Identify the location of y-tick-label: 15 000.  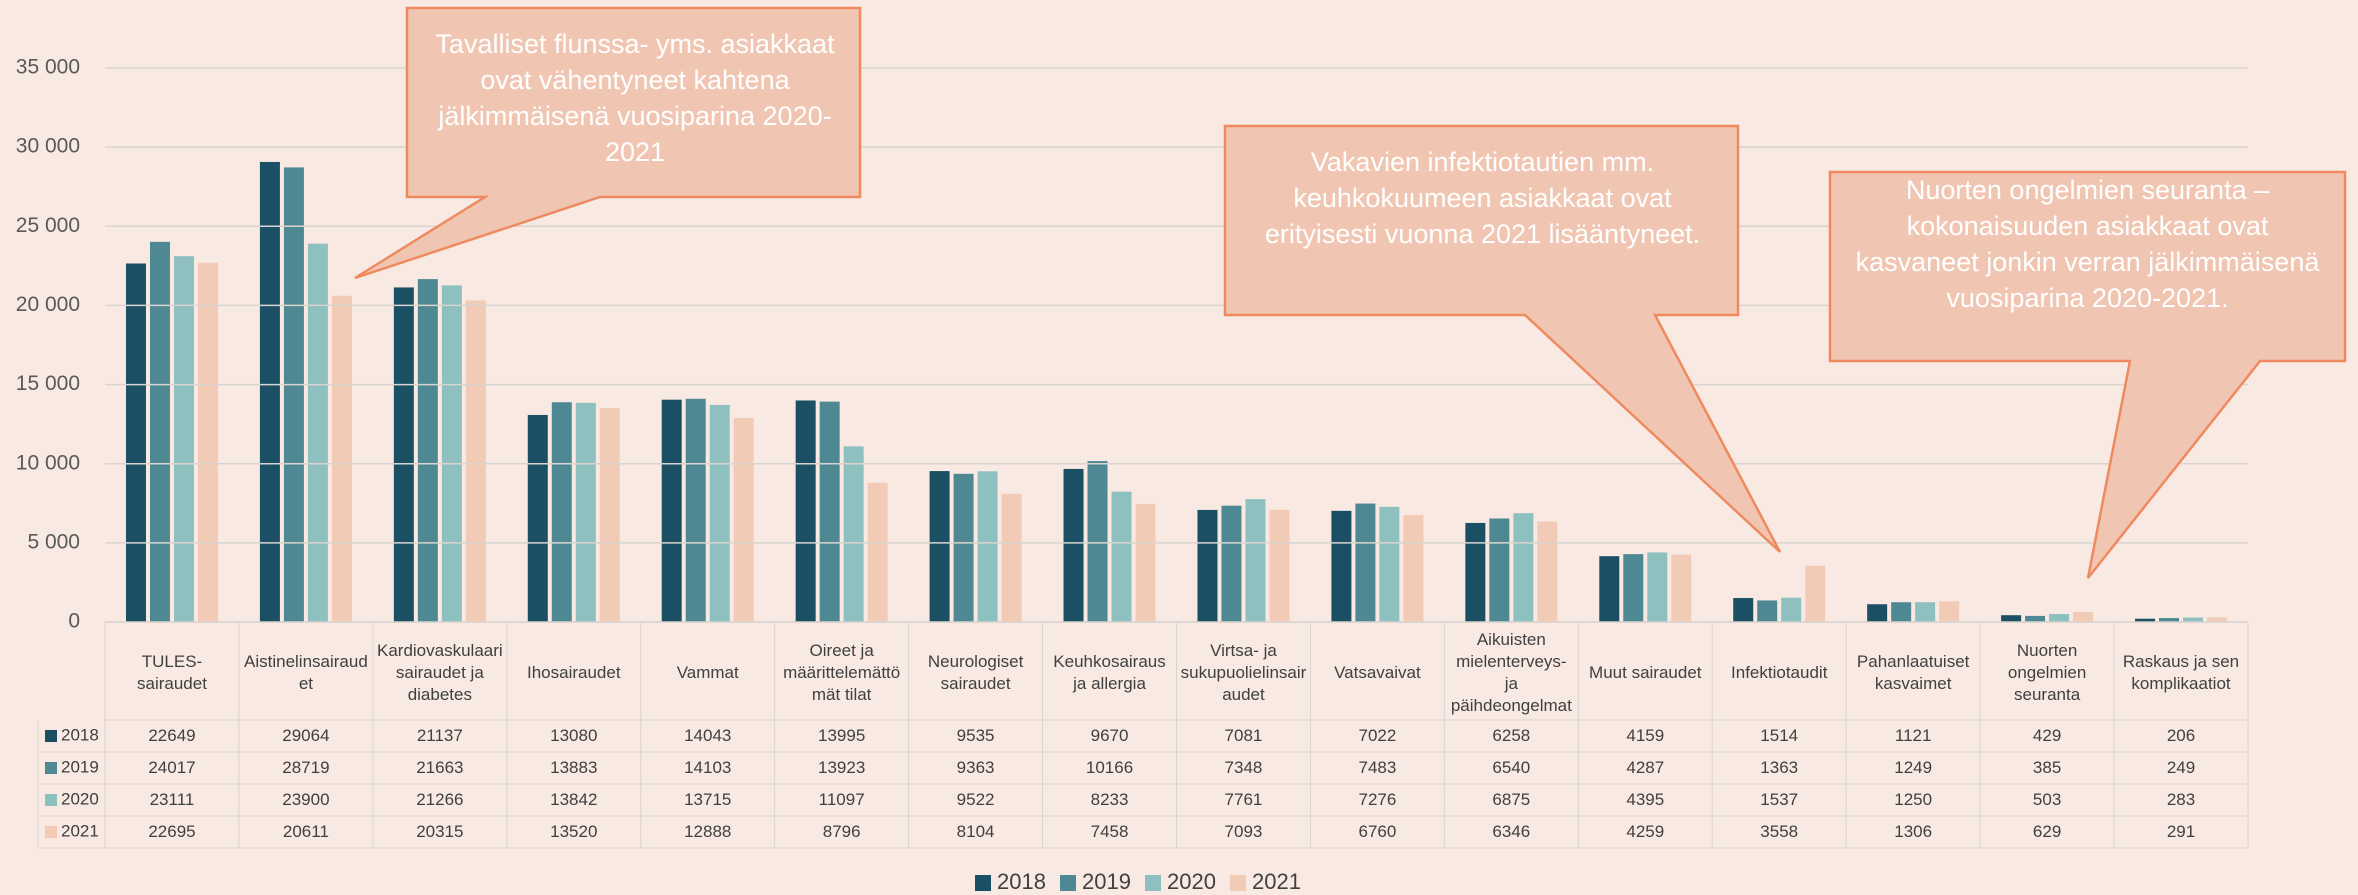
(48, 383).